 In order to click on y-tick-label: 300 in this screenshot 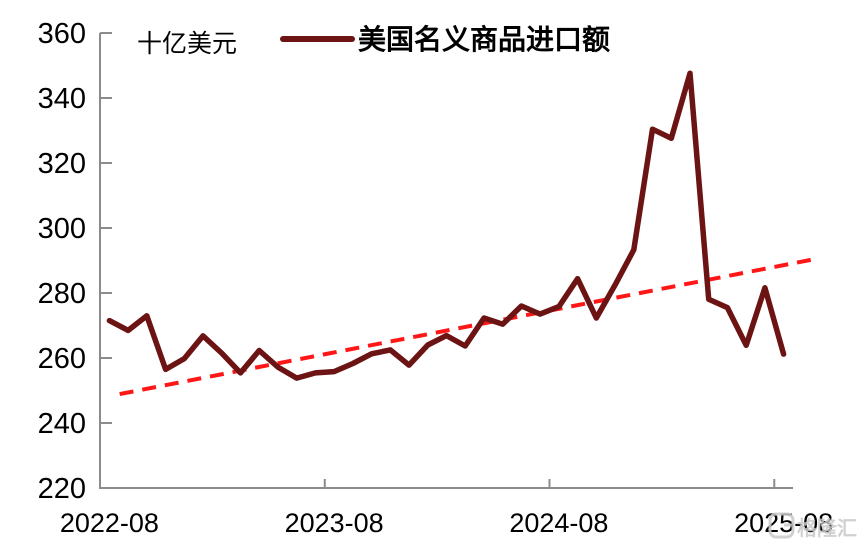, I will do `click(62, 229)`.